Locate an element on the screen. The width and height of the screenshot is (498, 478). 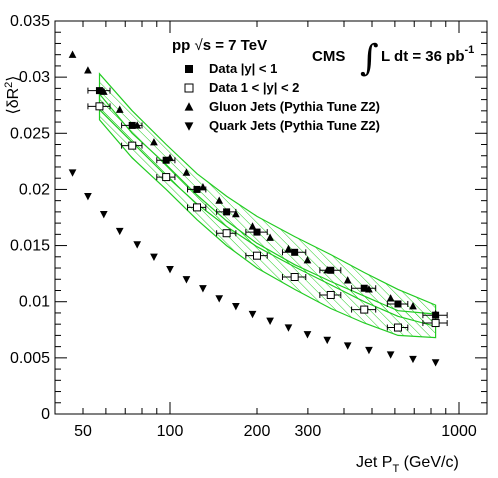
y-tick-label: 0.02 is located at coordinates (34, 189).